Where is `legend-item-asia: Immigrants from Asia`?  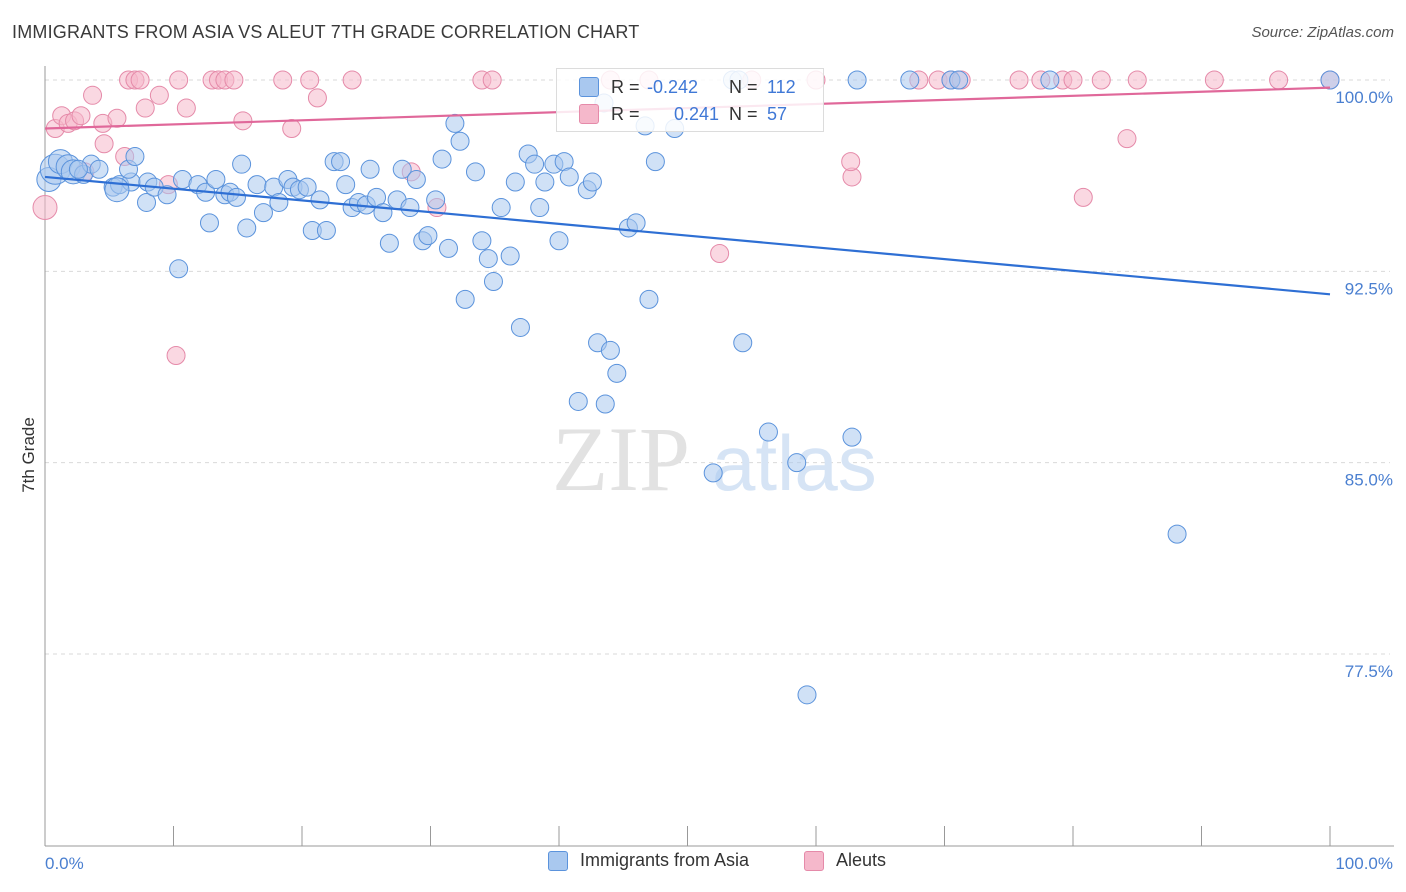
legend-item-asia: Immigrants from Asia is located at coordinates (648, 860).